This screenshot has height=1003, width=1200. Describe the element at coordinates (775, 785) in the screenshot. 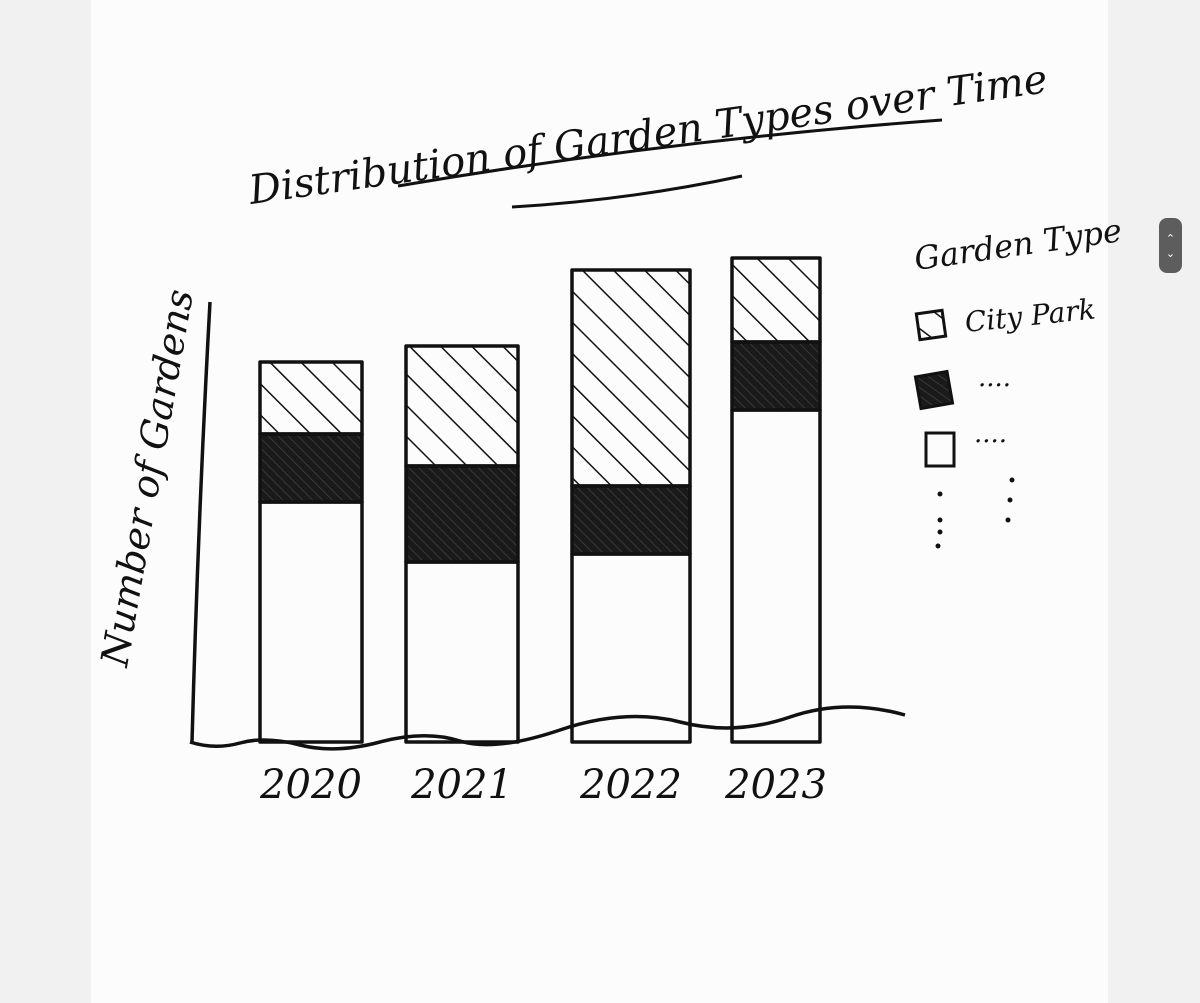

I see `x-tick-label-2023: 2023` at that location.